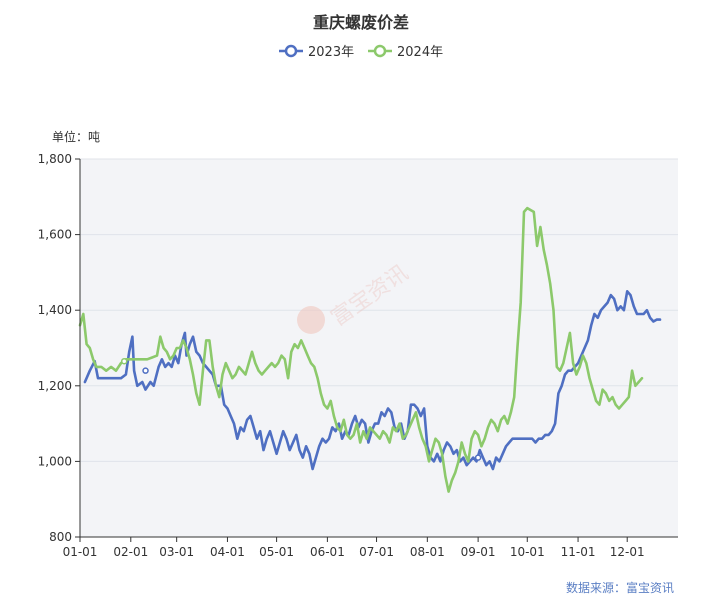 This screenshot has width=722, height=600. What do you see at coordinates (420, 52) in the screenshot?
I see `legend-label-2024: 2024年` at bounding box center [420, 52].